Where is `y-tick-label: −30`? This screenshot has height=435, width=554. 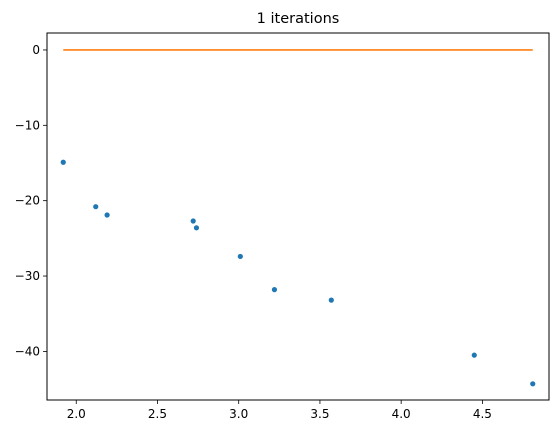 y-tick-label: −30 is located at coordinates (27, 276).